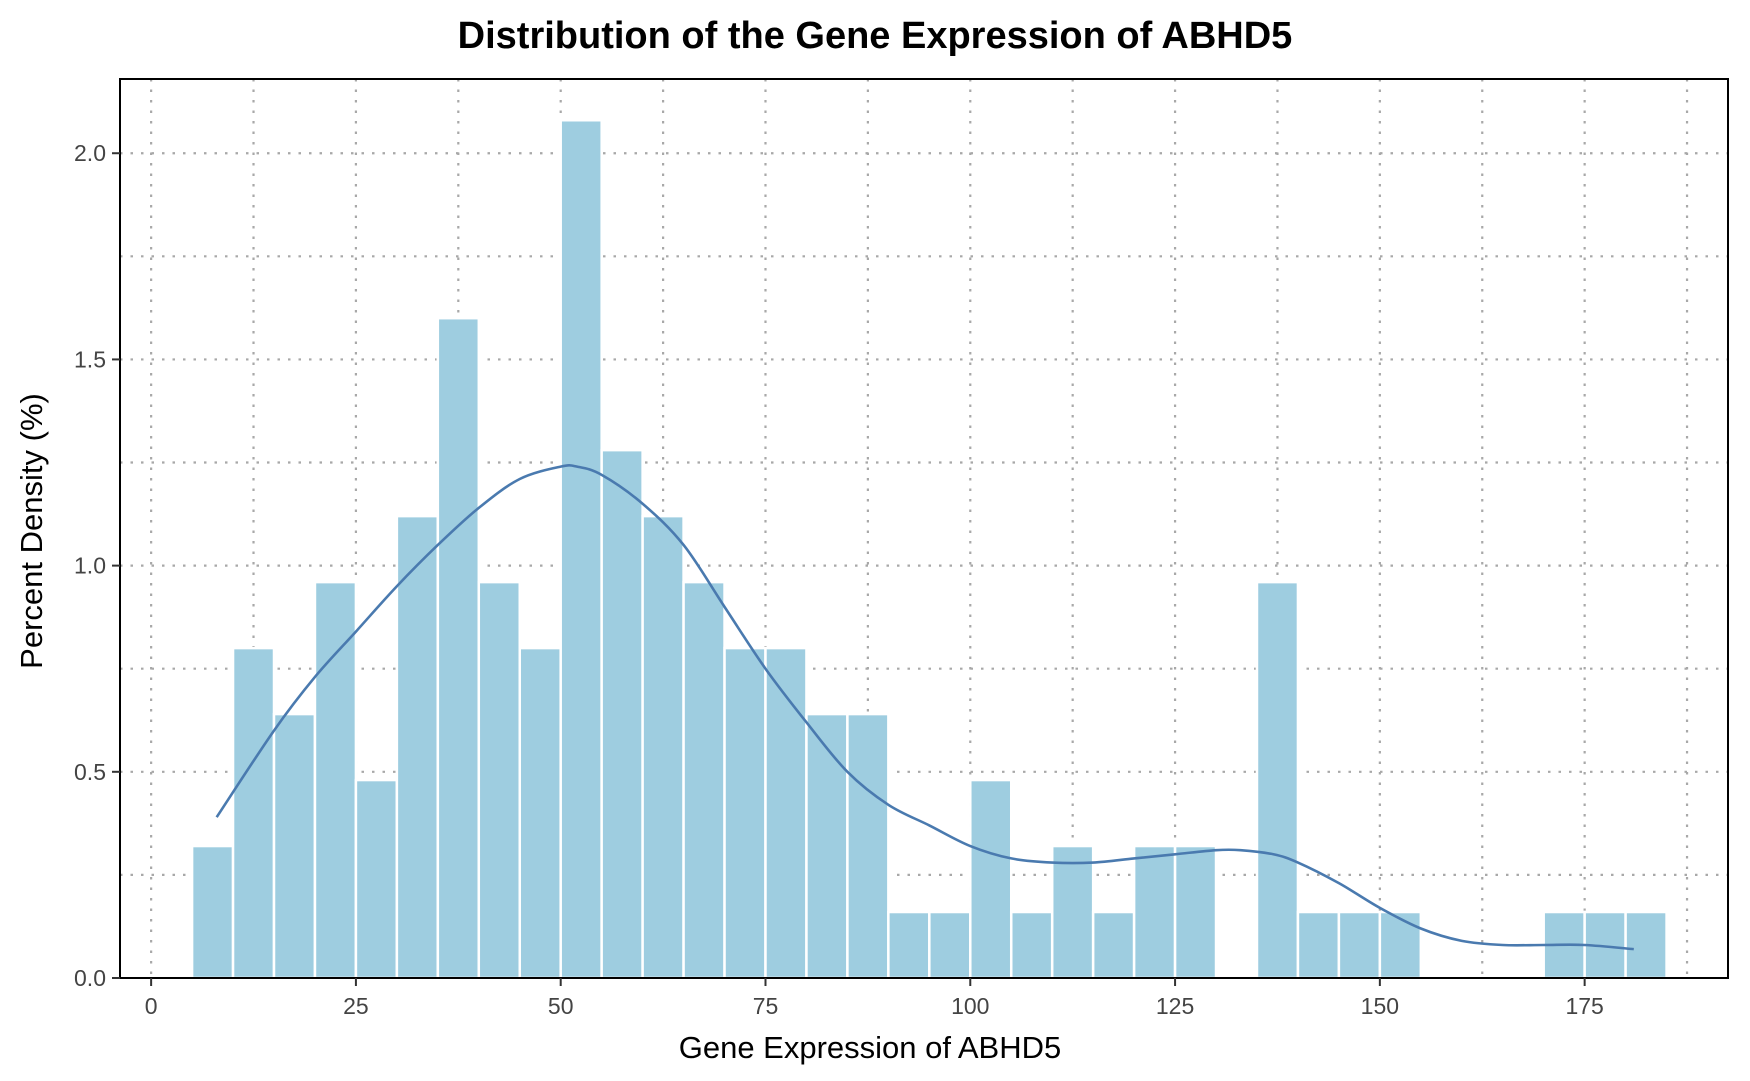 The height and width of the screenshot is (1081, 1750). What do you see at coordinates (151, 1006) in the screenshot?
I see `x-tick-label: 0` at bounding box center [151, 1006].